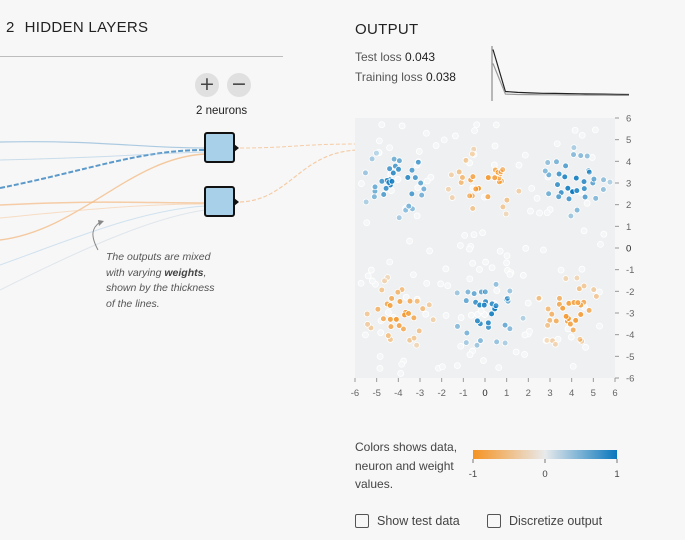  I want to click on y-tick-label: -4, so click(630, 335).